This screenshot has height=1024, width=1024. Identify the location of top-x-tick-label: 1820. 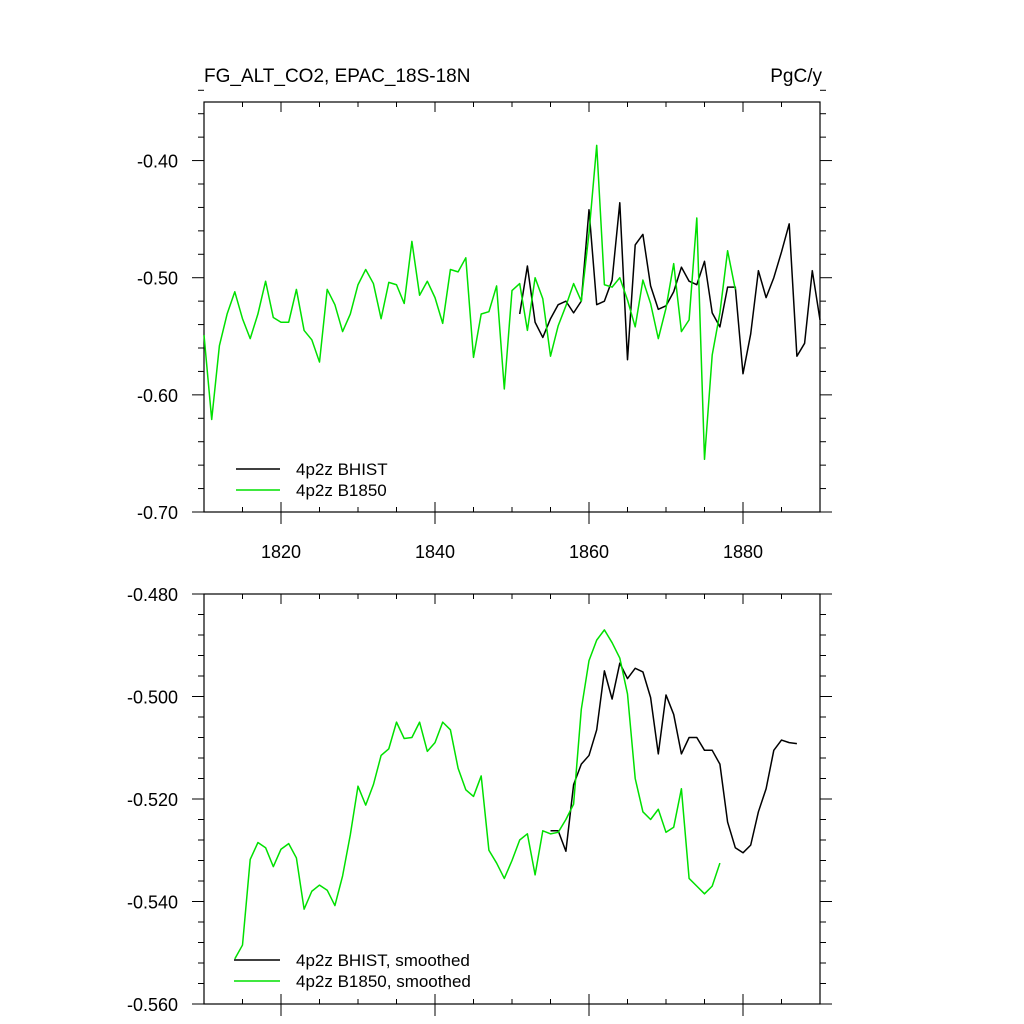
(281, 552).